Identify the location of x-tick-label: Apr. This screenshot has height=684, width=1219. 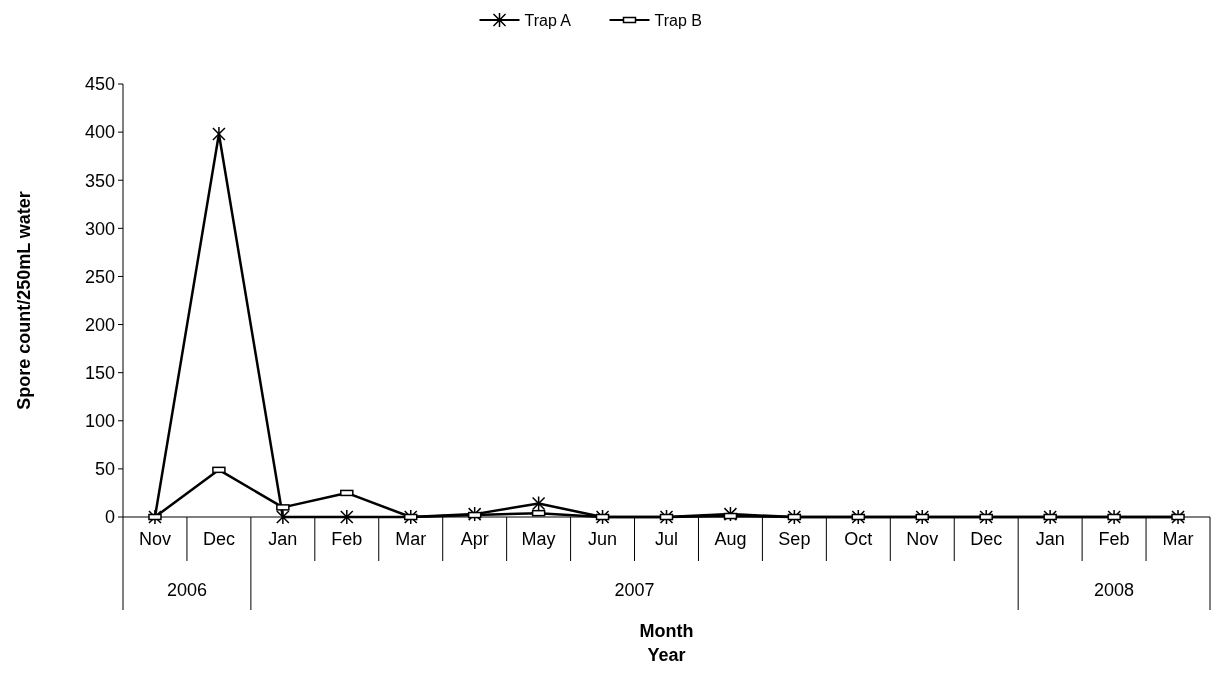
(474, 539).